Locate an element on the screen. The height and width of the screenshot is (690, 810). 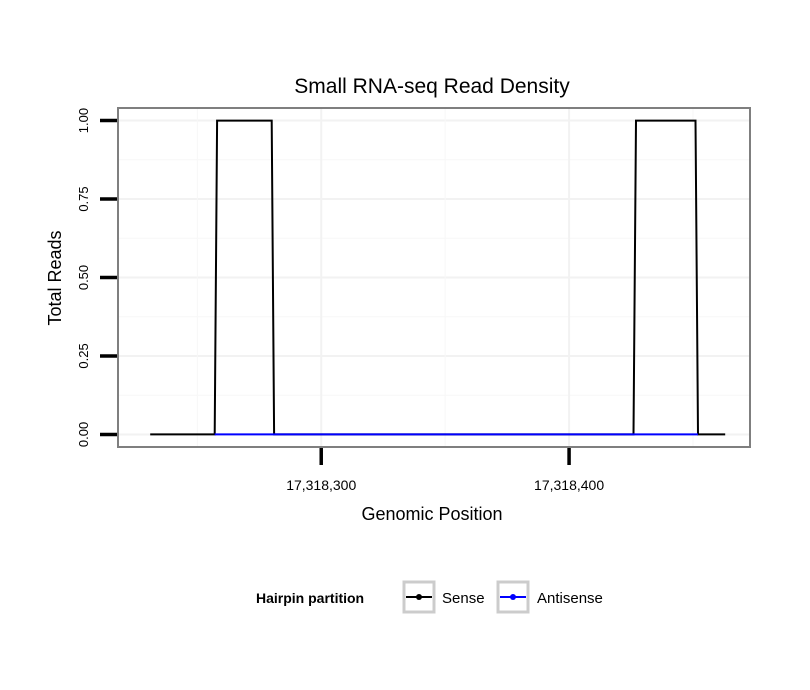
legend-label-sense: Sense is located at coordinates (463, 598).